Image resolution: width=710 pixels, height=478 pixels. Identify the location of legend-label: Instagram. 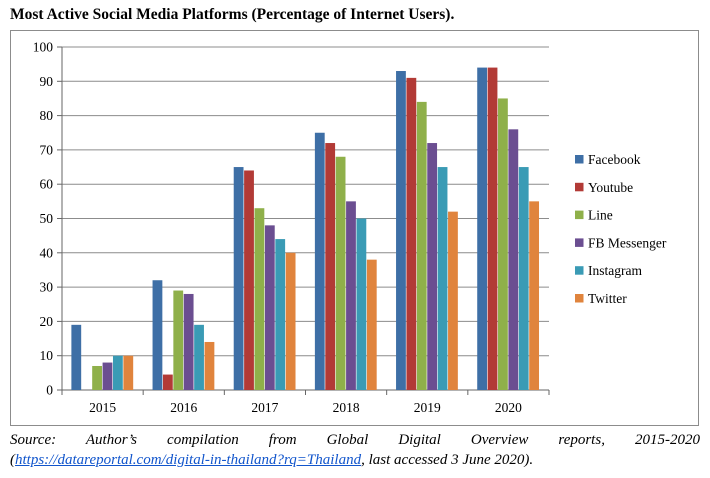
(615, 270).